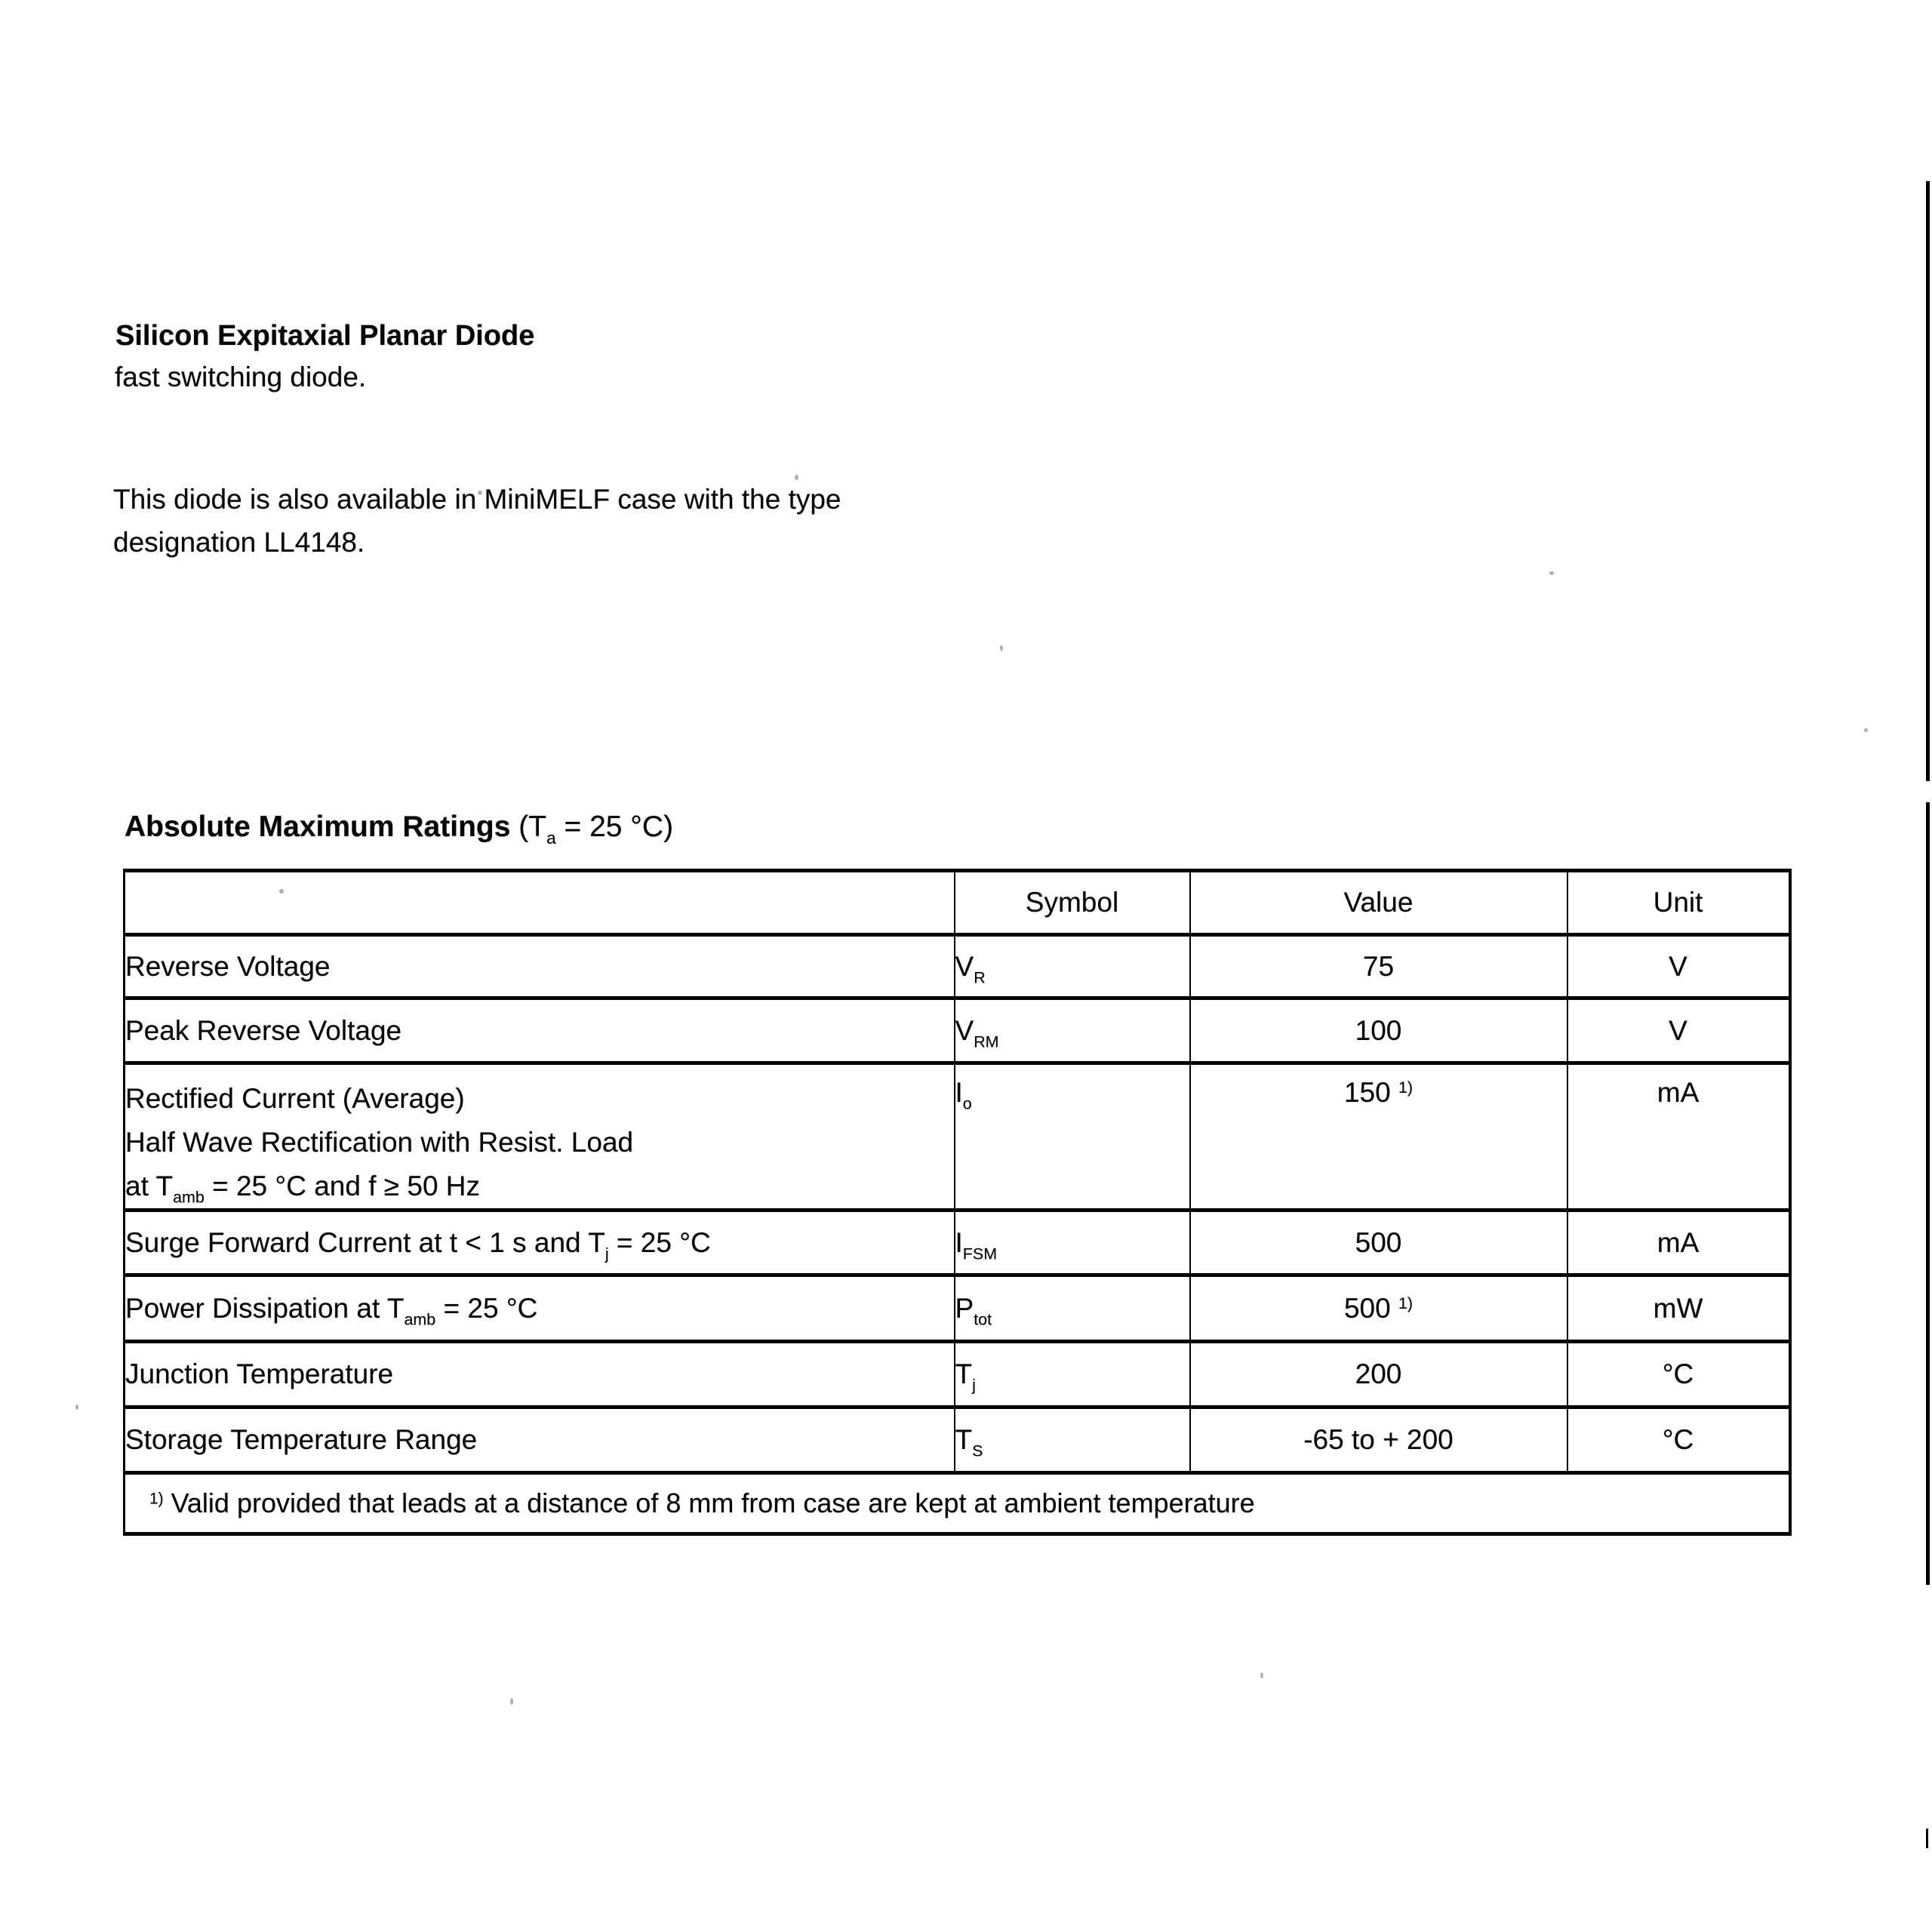 The height and width of the screenshot is (1932, 1932). I want to click on availability-note-line2: designation LL4148., so click(239, 542).